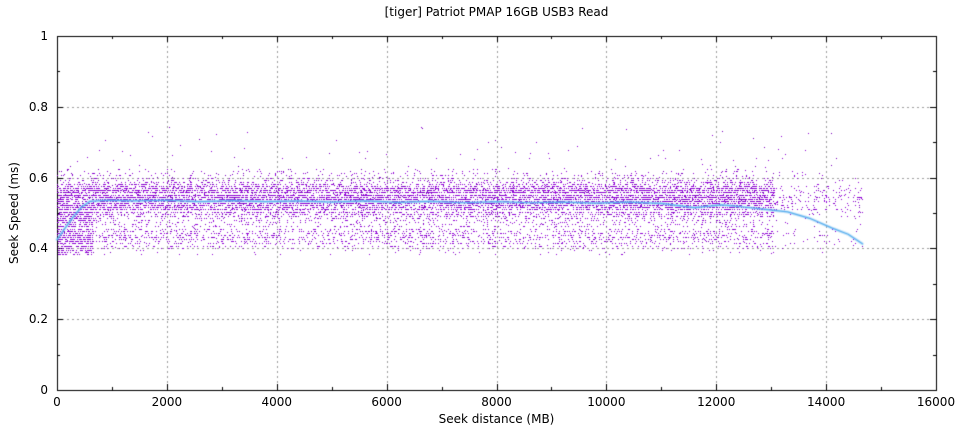  What do you see at coordinates (496, 12) in the screenshot?
I see `chart-title: [tiger] Patriot PMAP 16GB USB3 Read` at bounding box center [496, 12].